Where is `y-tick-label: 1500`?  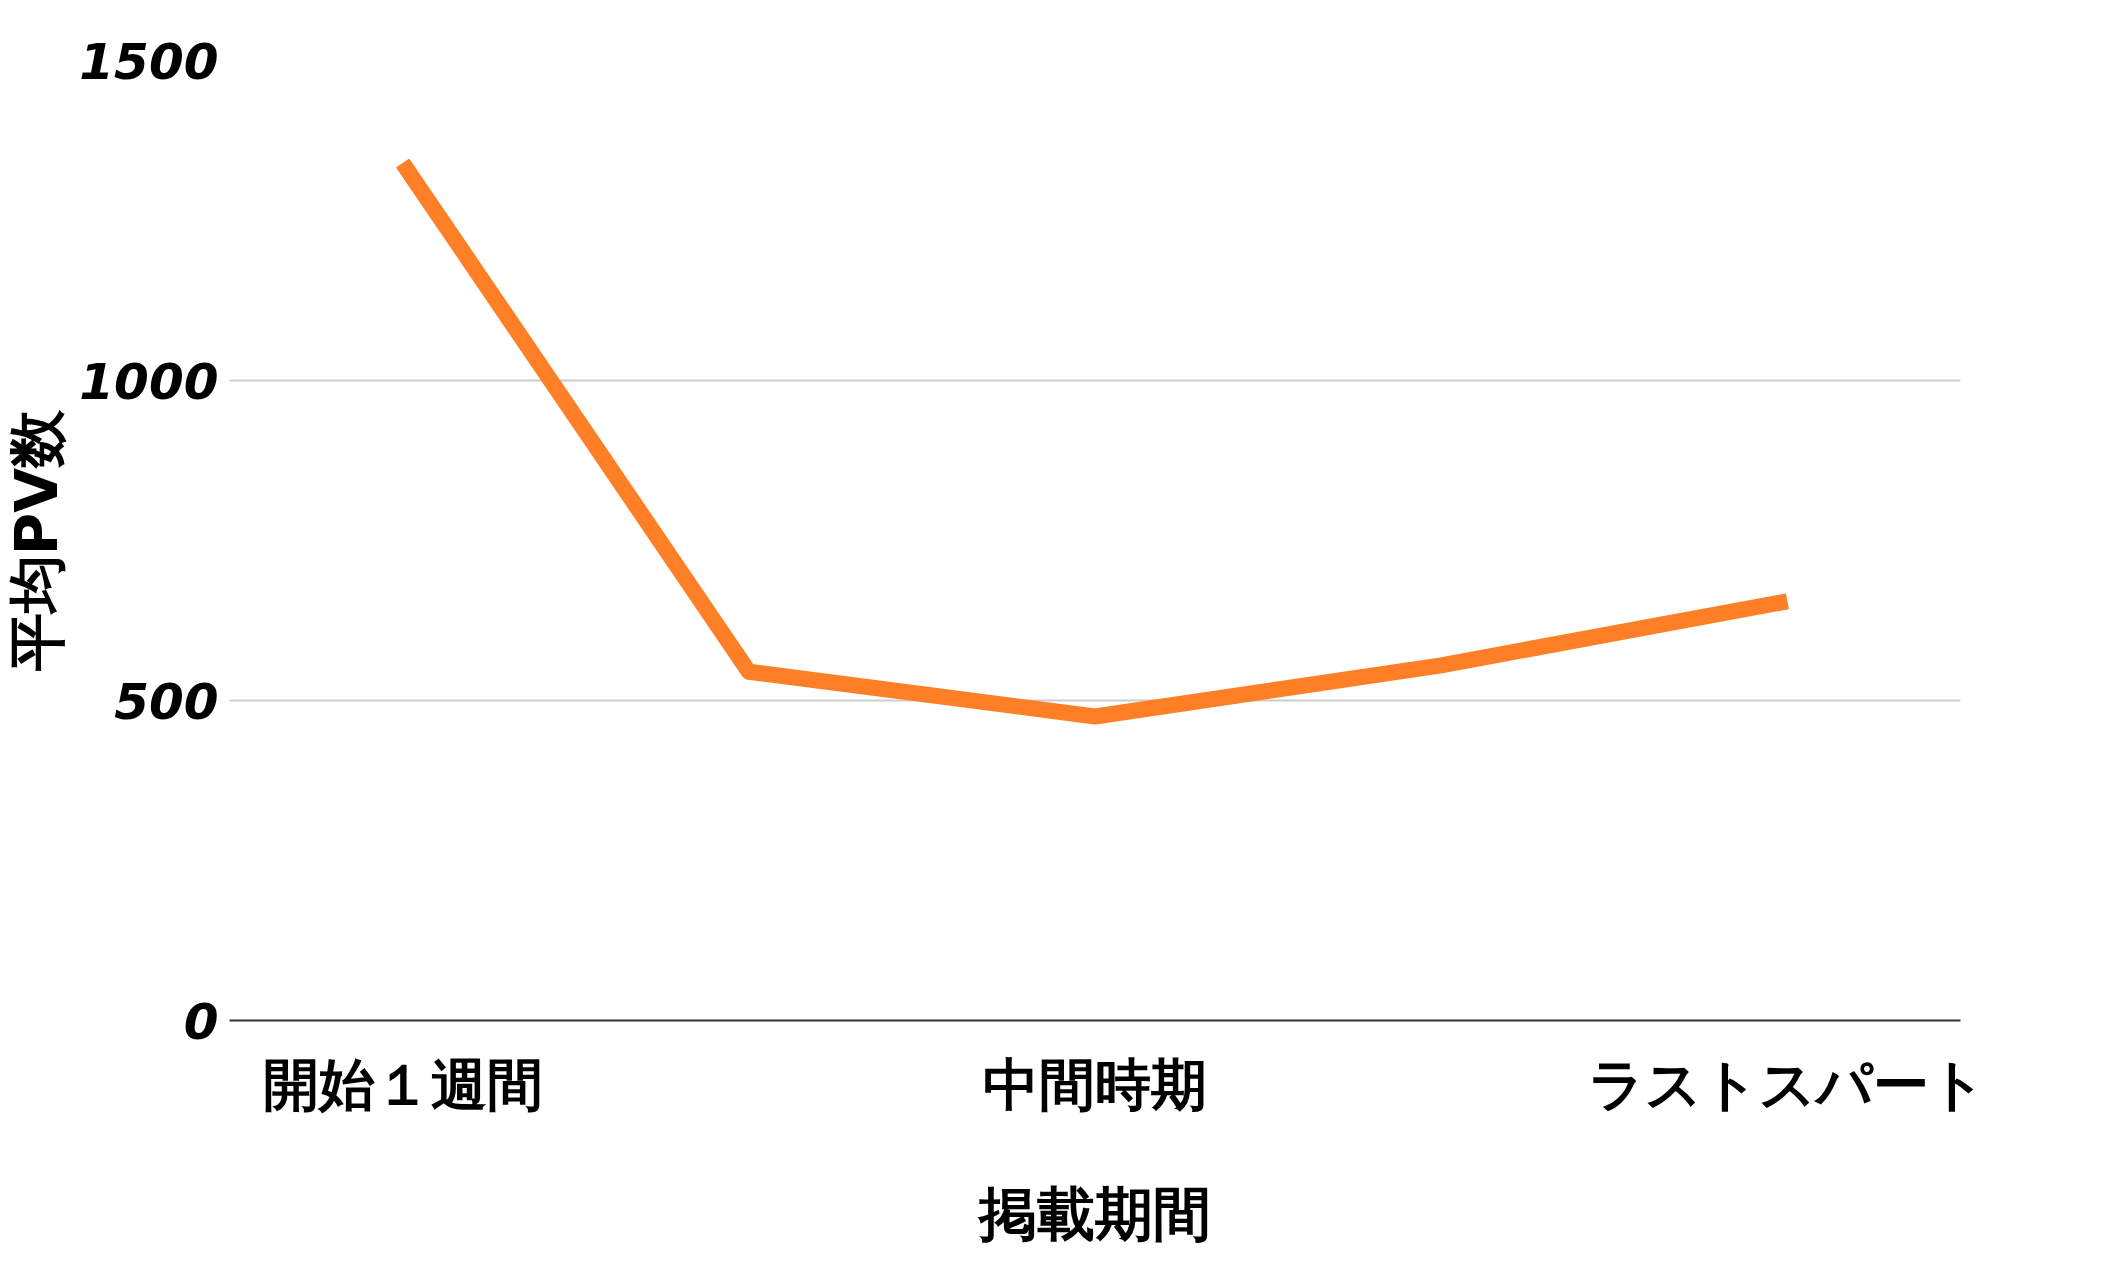
y-tick-label: 1500 is located at coordinates (149, 61).